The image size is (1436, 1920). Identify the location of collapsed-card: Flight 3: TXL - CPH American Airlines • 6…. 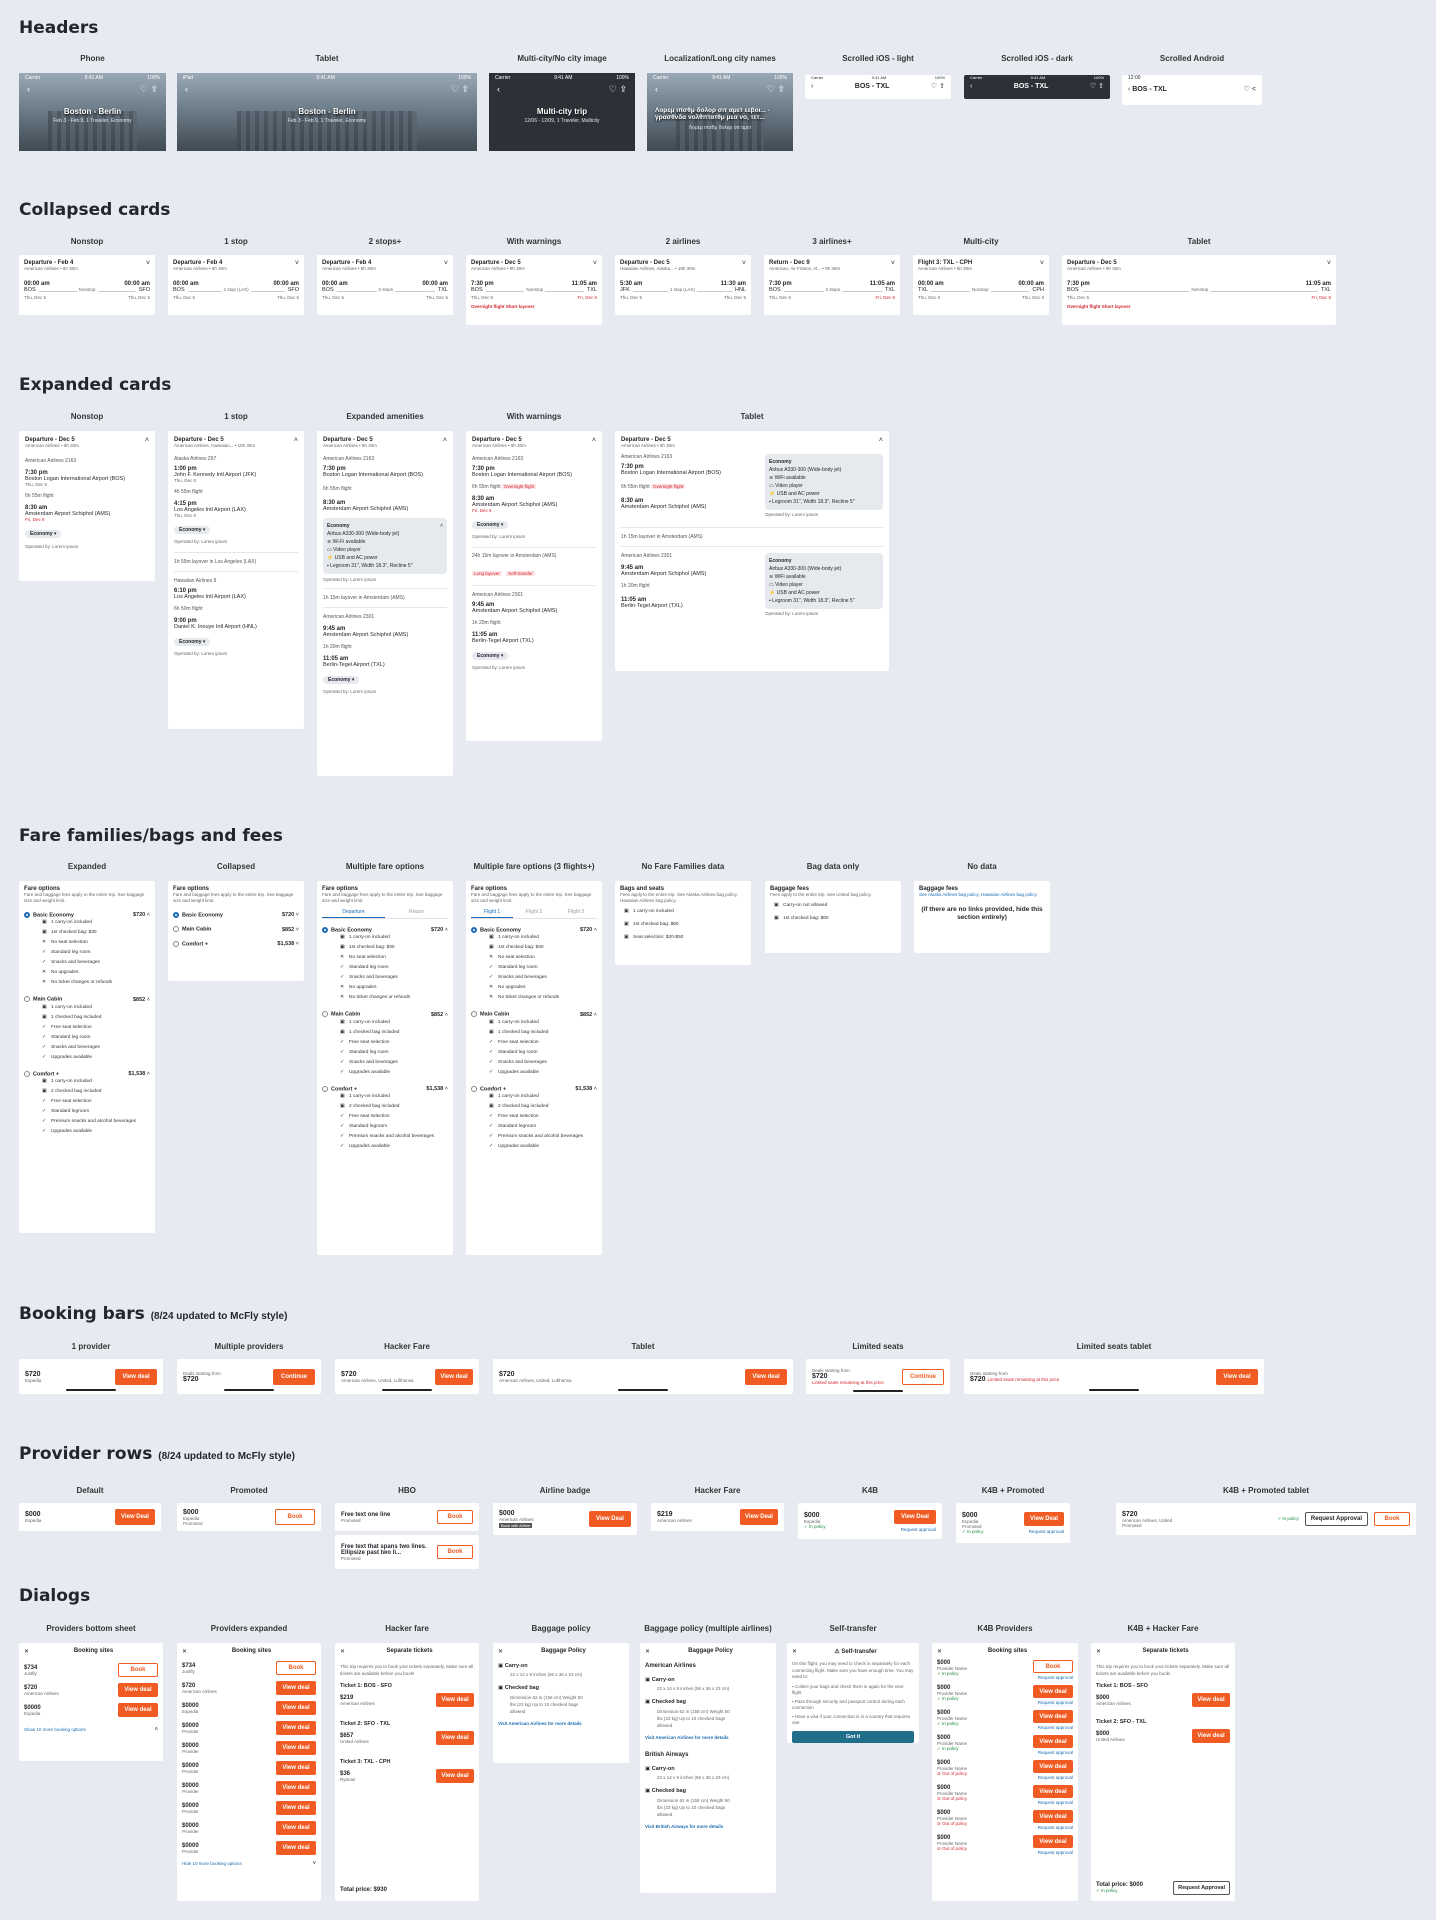
(981, 285).